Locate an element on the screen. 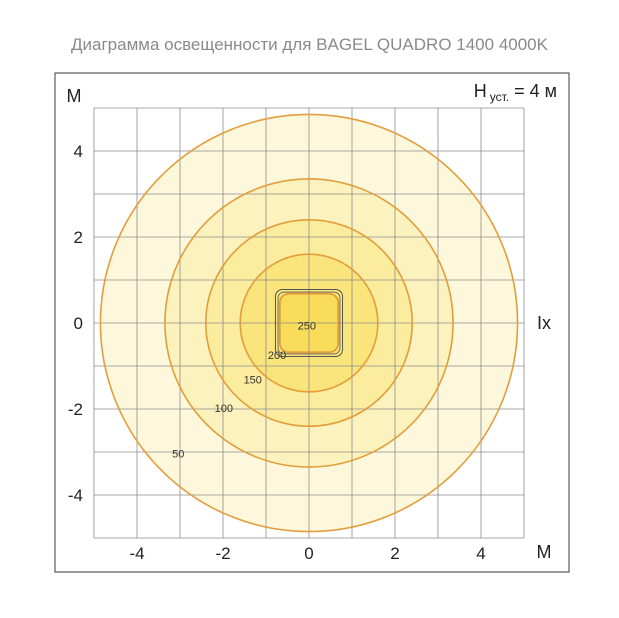 The height and width of the screenshot is (618, 619). level-label-150: 150 is located at coordinates (253, 380).